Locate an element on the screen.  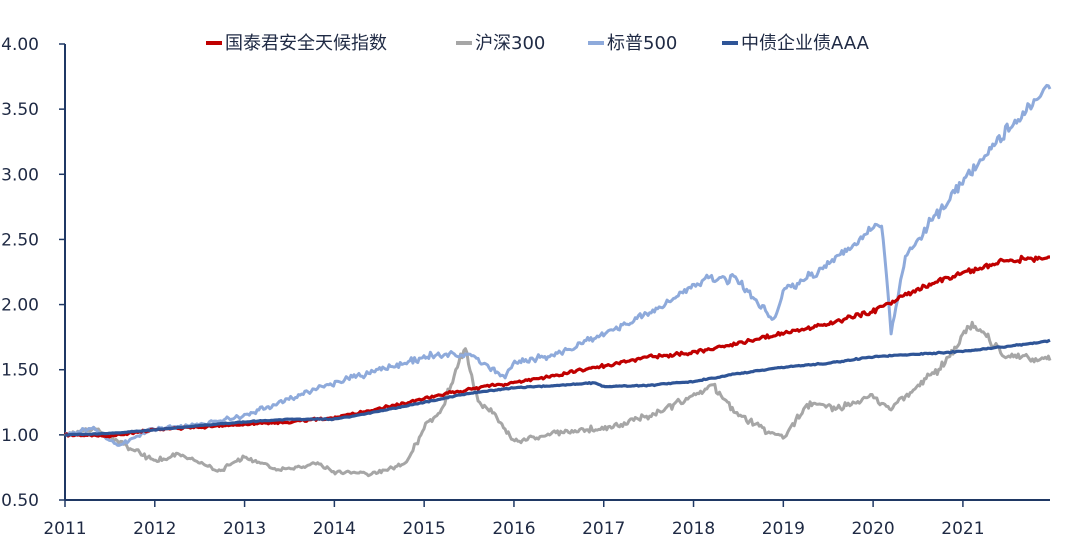
y-tick-label: 0.50 is located at coordinates (20, 501).